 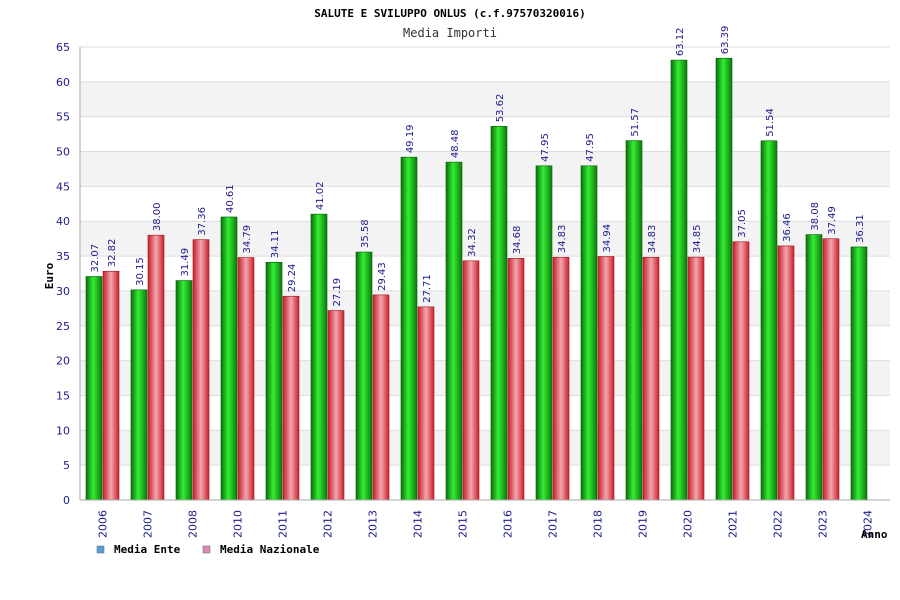 I want to click on y-tick-label: 0, so click(x=66, y=500).